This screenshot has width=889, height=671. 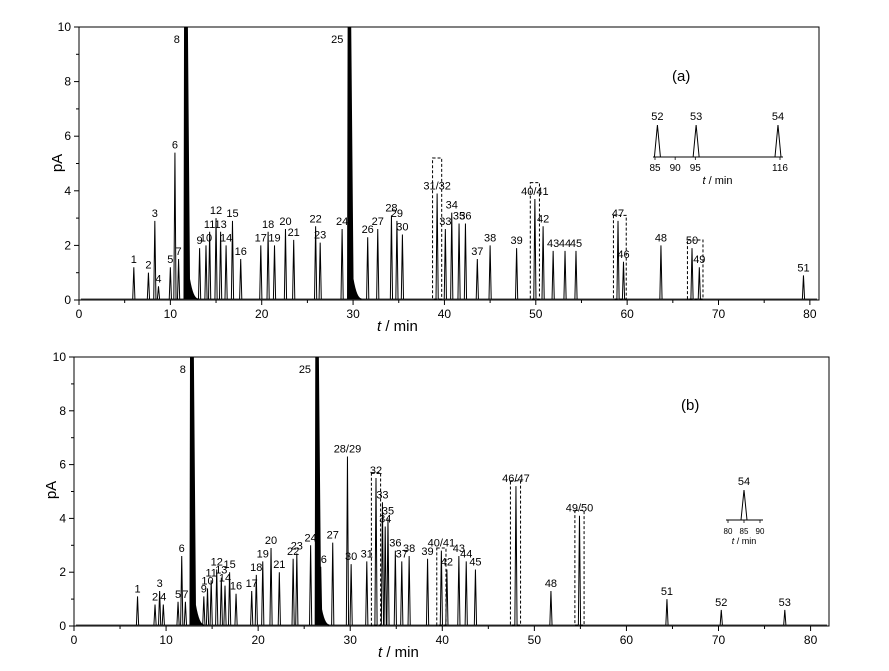 I want to click on peak-label: 46, so click(x=623, y=255).